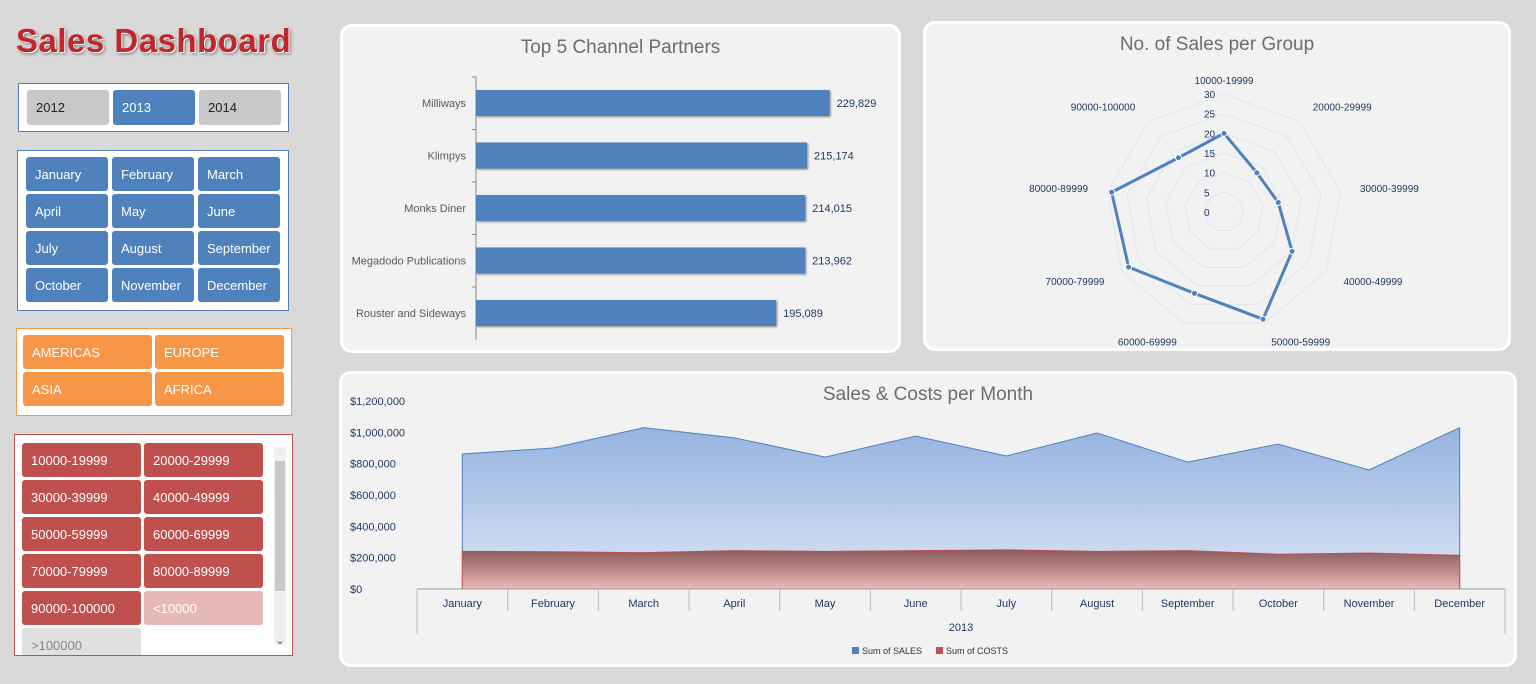 This screenshot has width=1536, height=684. I want to click on group-button: 70000-79999, so click(81, 571).